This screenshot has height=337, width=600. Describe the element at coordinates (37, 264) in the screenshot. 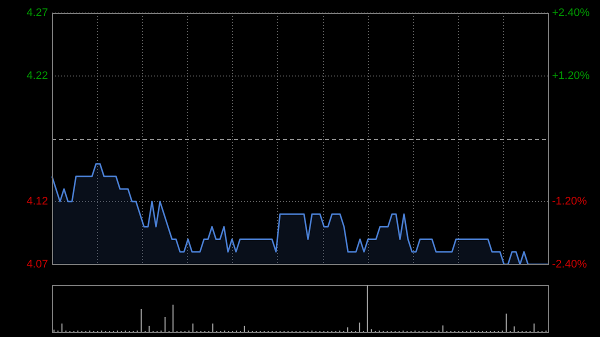

I see `y-tick-label: 4.07` at that location.